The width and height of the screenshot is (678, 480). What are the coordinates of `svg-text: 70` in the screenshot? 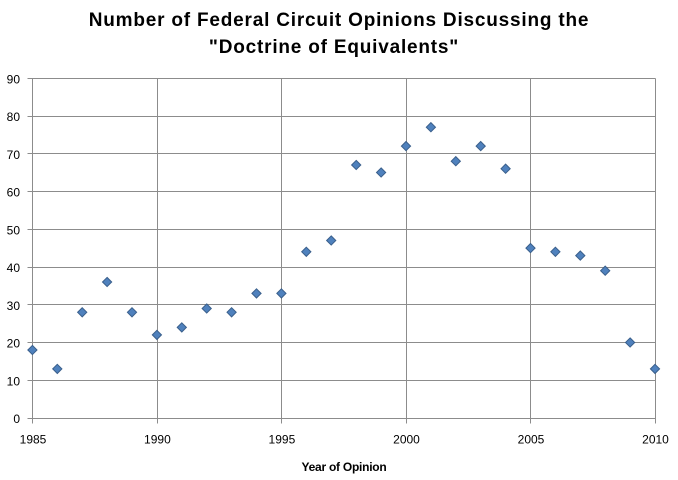 It's located at (14, 155).